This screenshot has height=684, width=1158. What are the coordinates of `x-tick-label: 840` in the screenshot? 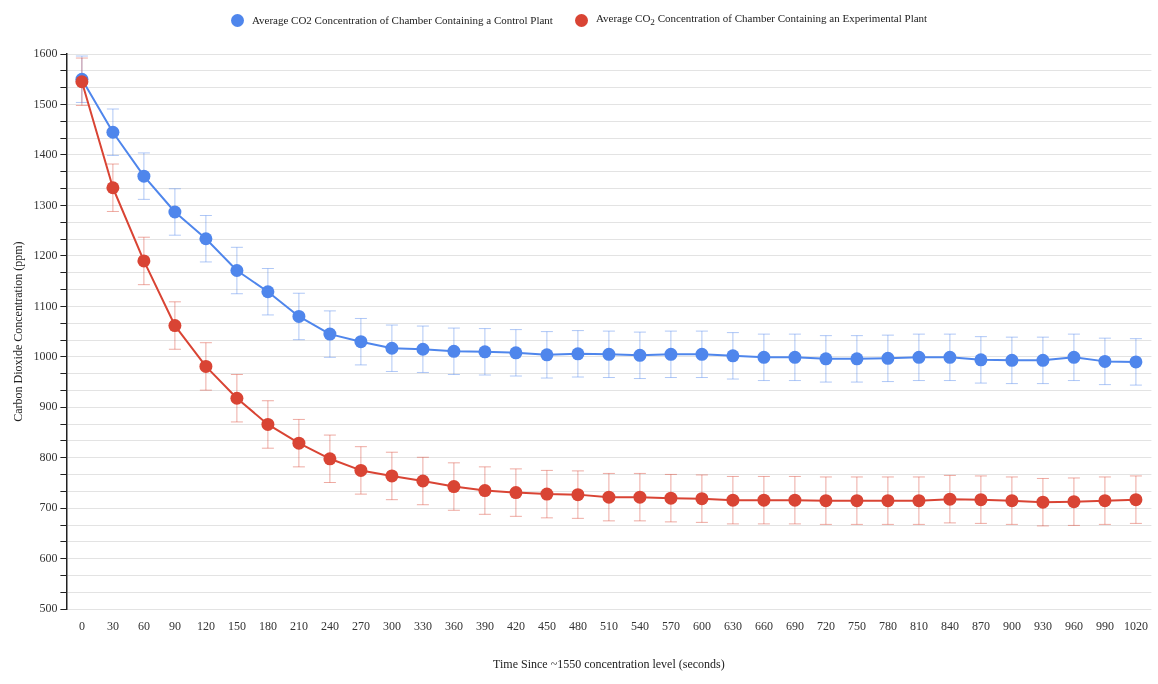 It's located at (949, 625).